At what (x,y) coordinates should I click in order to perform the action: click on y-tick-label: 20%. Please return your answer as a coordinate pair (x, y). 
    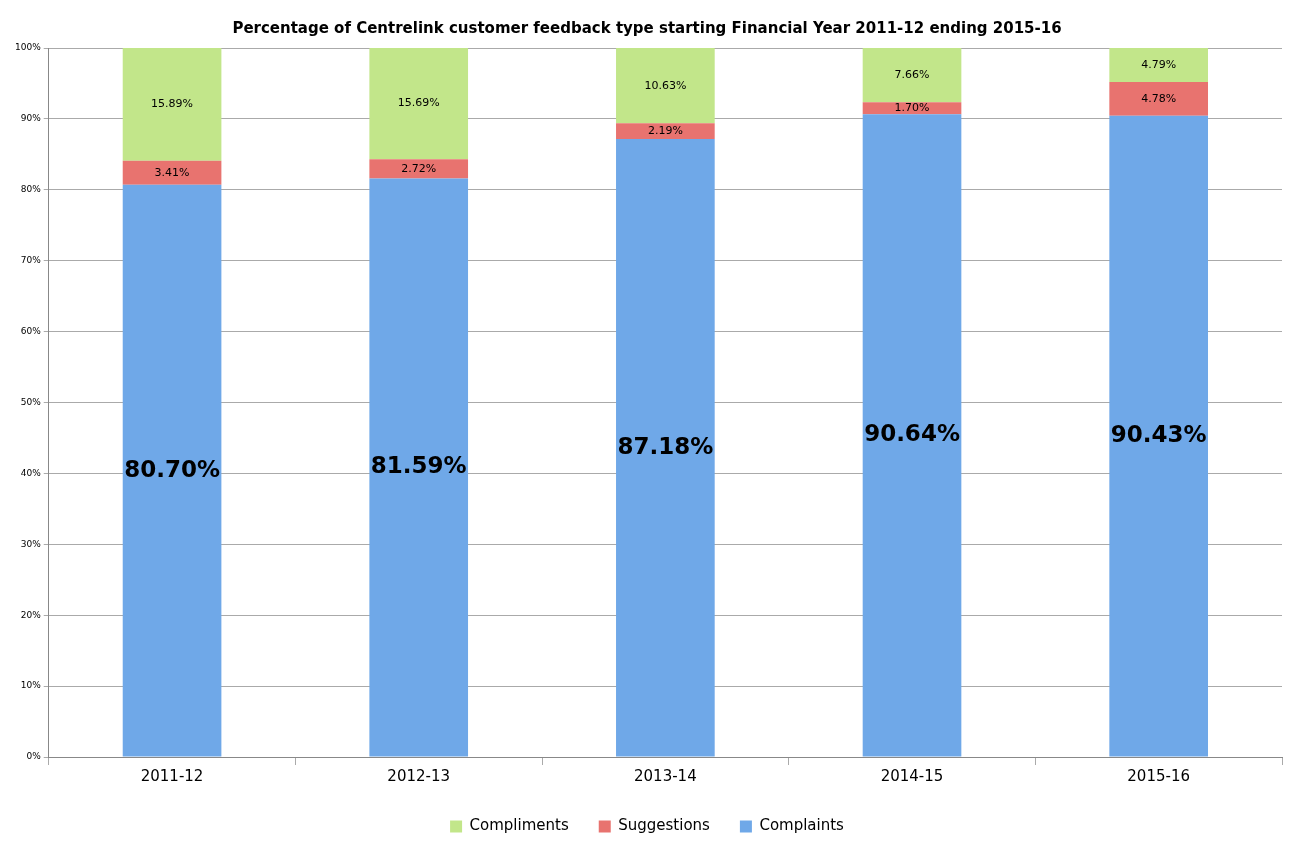
    Looking at the image, I should click on (31, 614).